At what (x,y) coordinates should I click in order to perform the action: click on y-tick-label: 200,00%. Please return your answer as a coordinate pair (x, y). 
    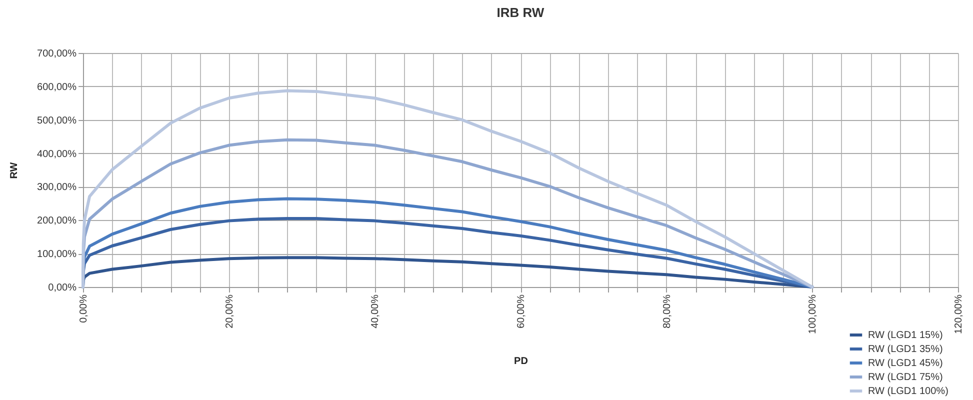
    Looking at the image, I should click on (57, 221).